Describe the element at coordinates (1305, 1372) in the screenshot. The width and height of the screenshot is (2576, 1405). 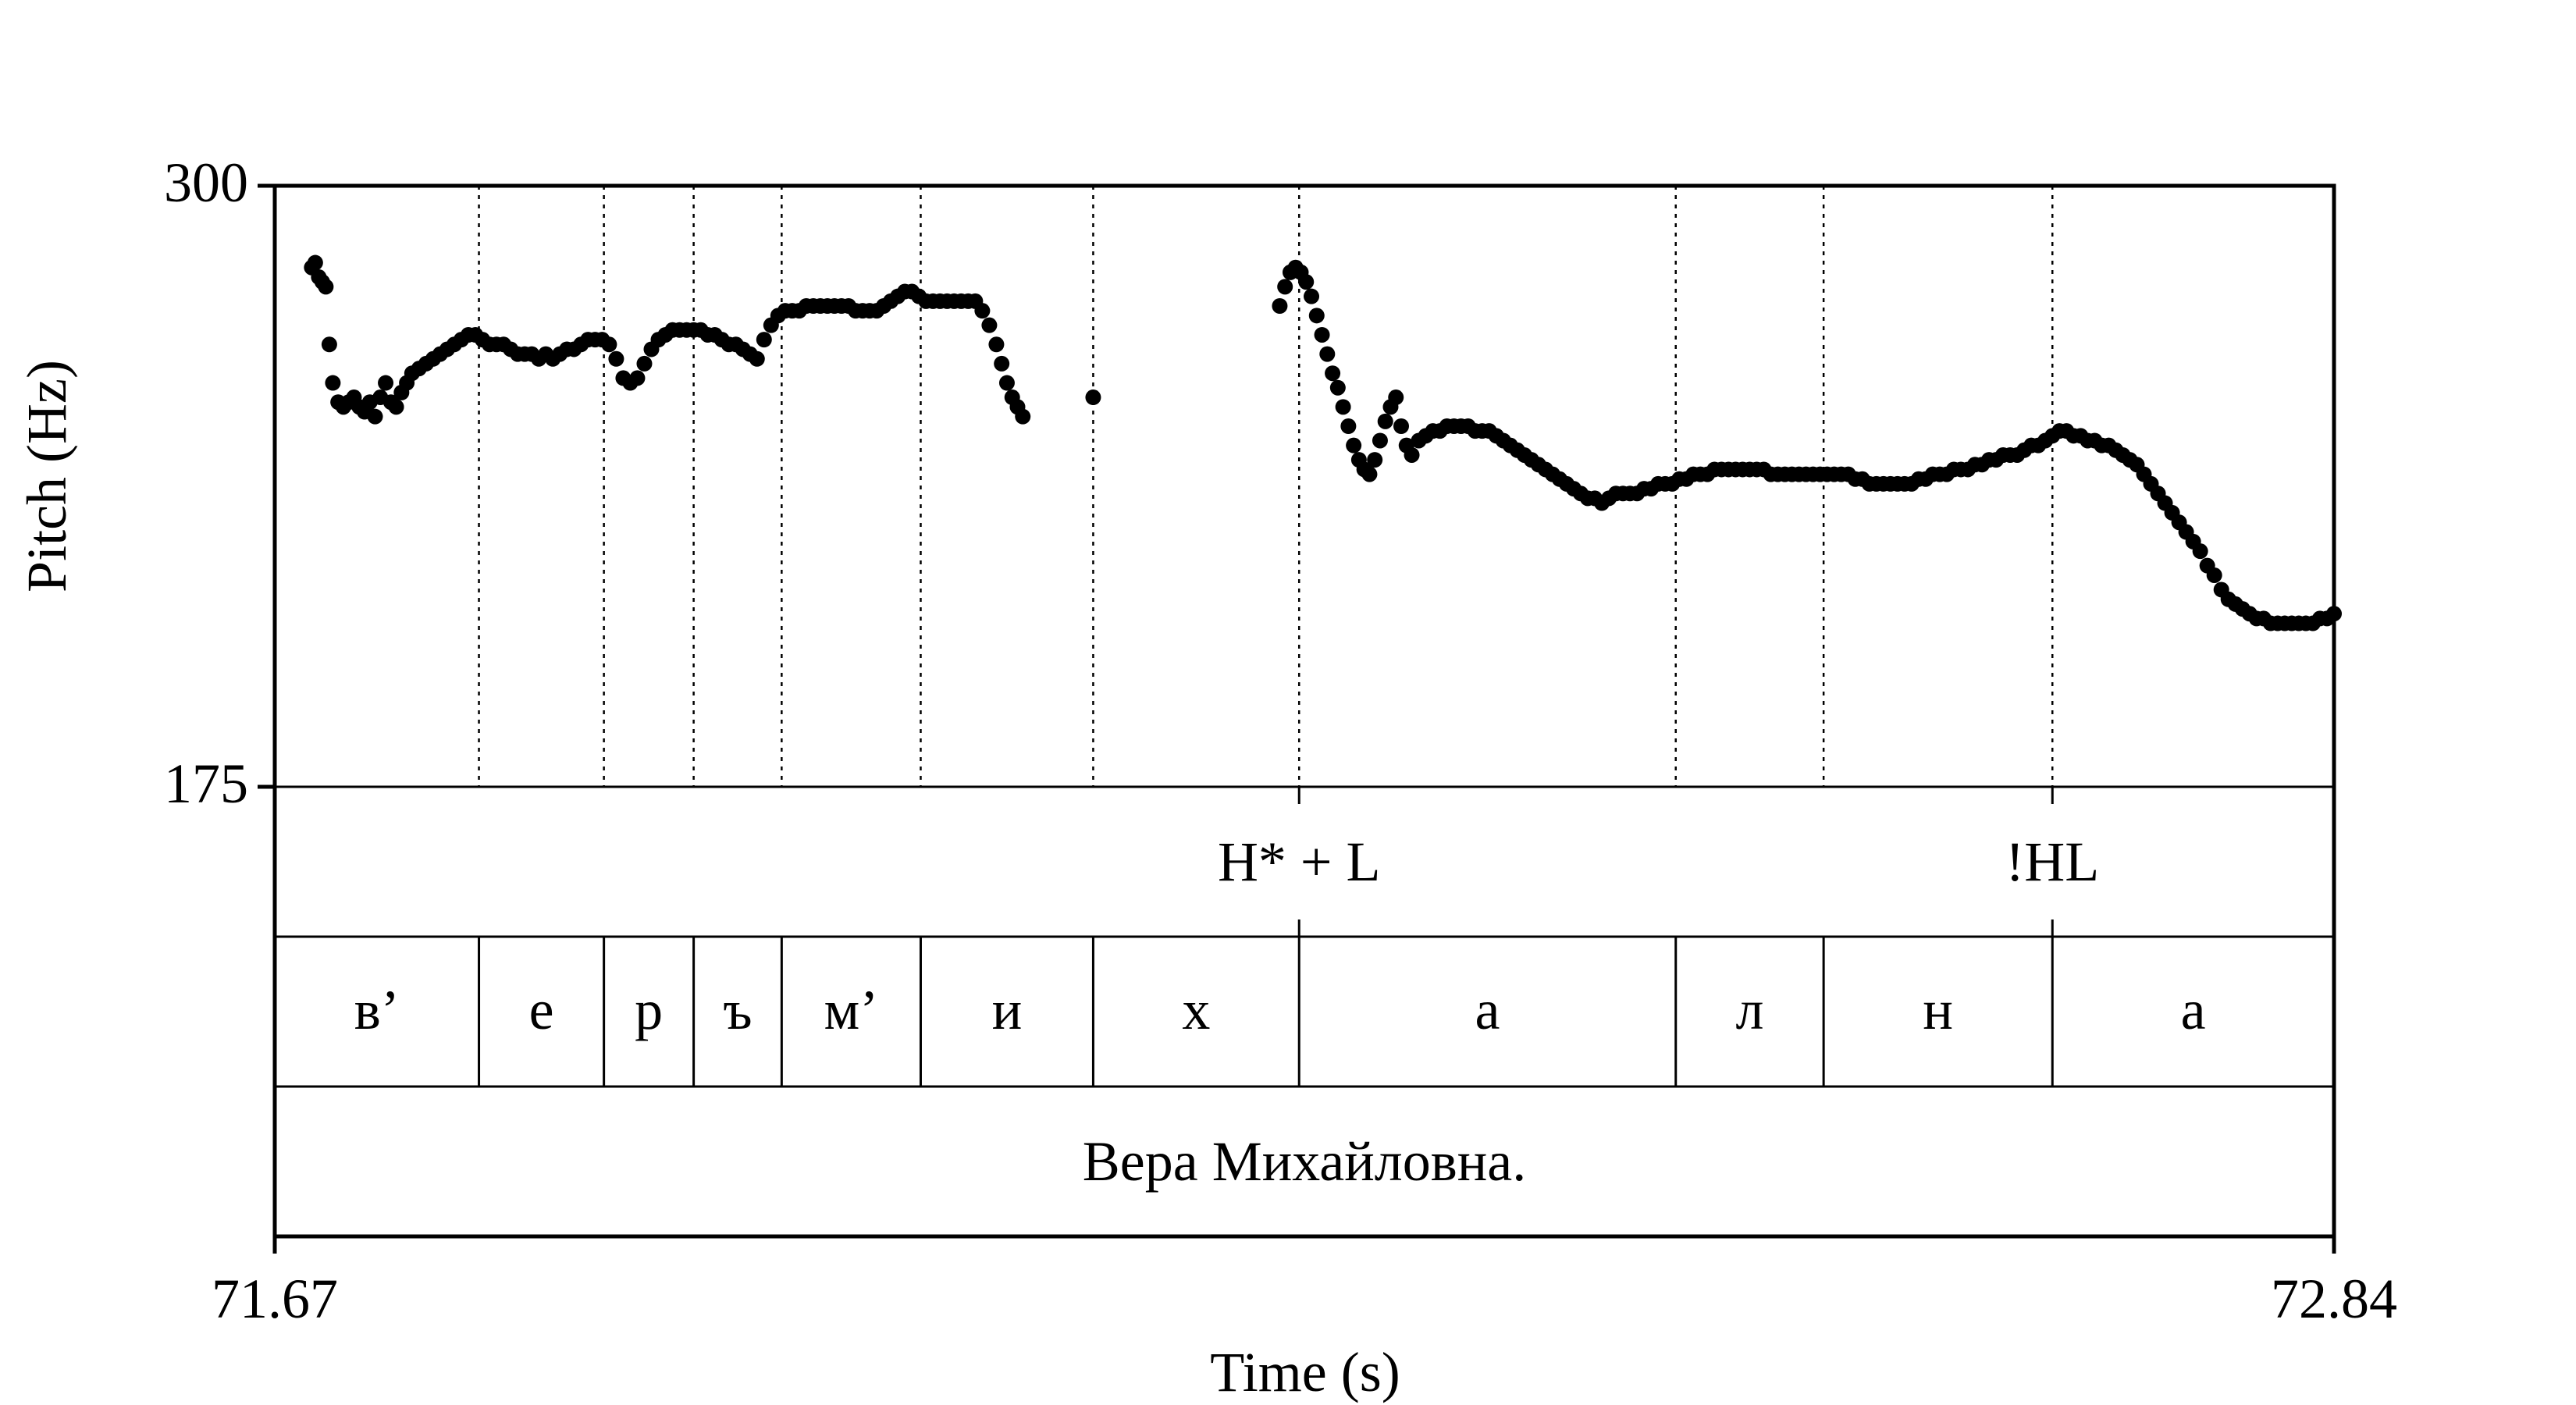
I see `x-axis-label: Time (s)` at that location.